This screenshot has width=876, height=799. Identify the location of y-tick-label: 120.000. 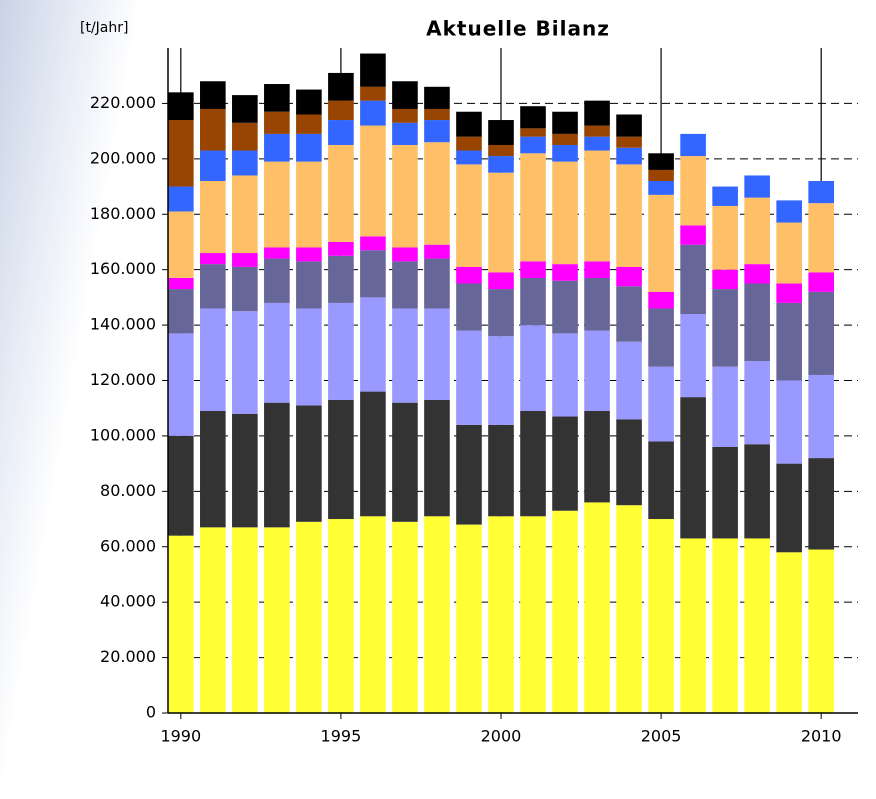
(123, 379).